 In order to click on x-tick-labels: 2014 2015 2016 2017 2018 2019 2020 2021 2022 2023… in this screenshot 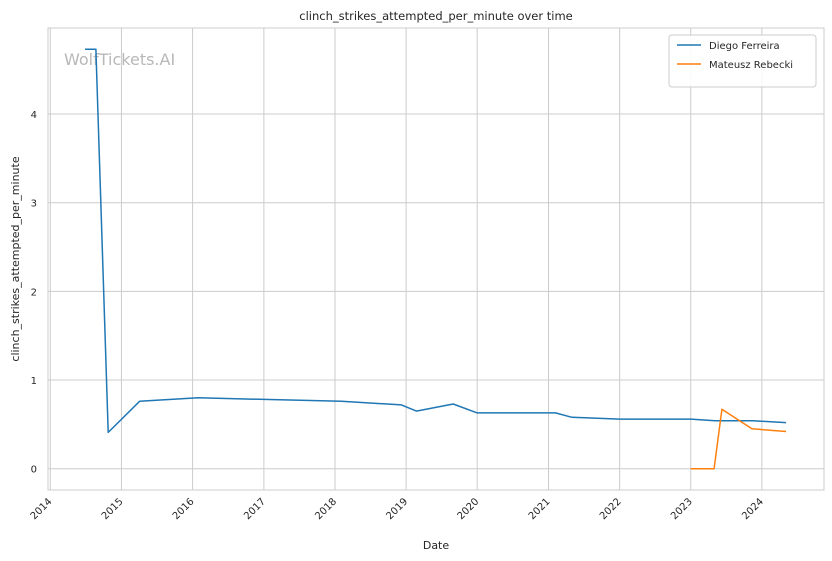, I will do `click(397, 509)`.